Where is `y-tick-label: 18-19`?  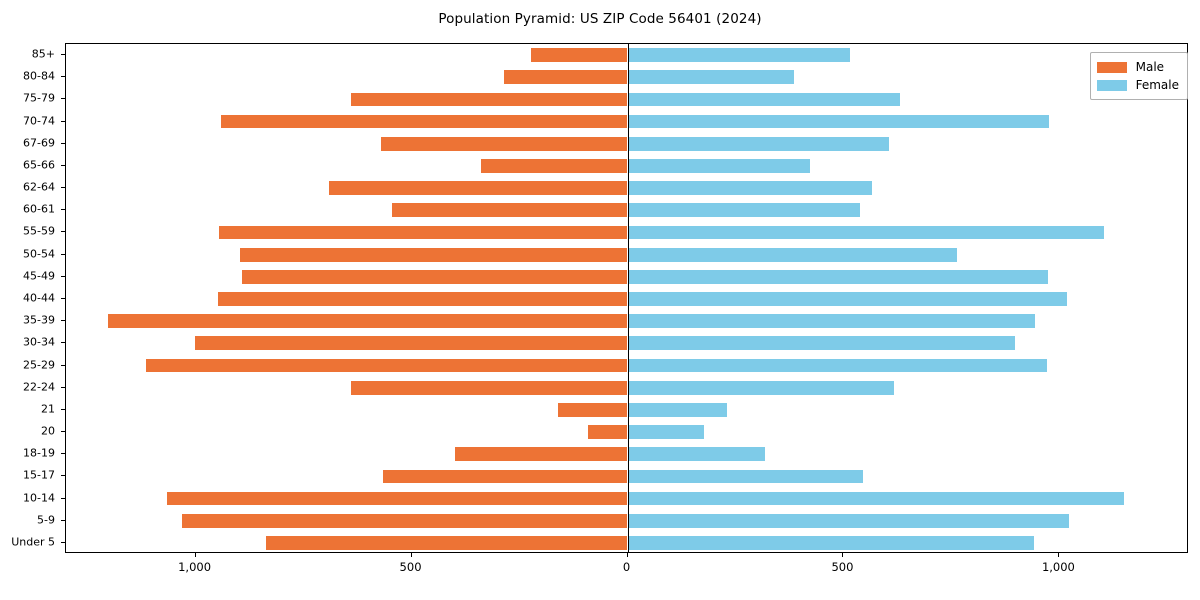 y-tick-label: 18-19 is located at coordinates (39, 453).